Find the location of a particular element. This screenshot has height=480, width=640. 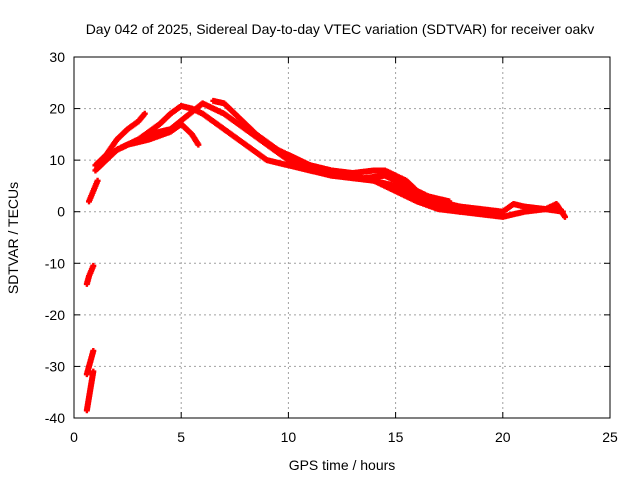

y-tick-label: 0 is located at coordinates (61, 212).